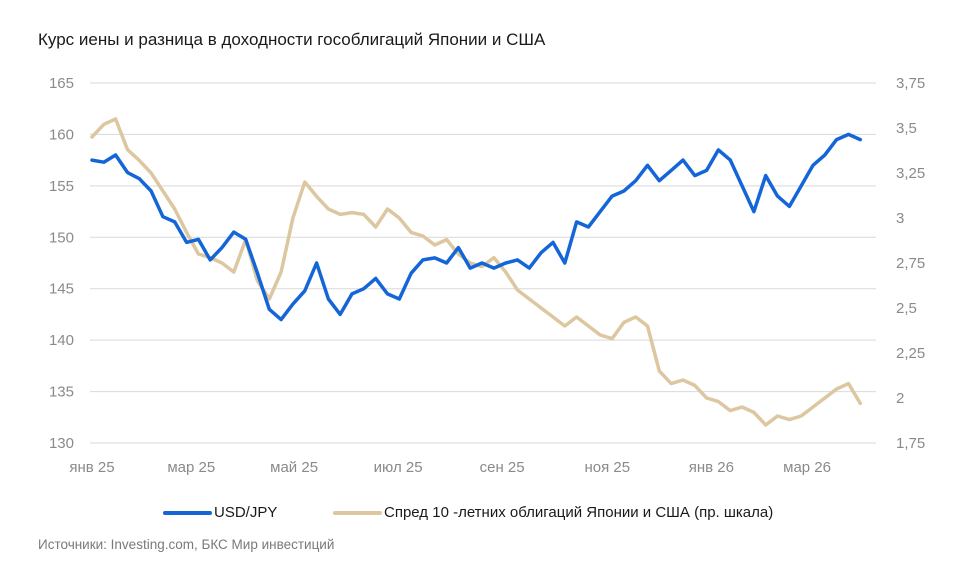  Describe the element at coordinates (357, 512) in the screenshot. I see `legend-swatch-spread` at that location.